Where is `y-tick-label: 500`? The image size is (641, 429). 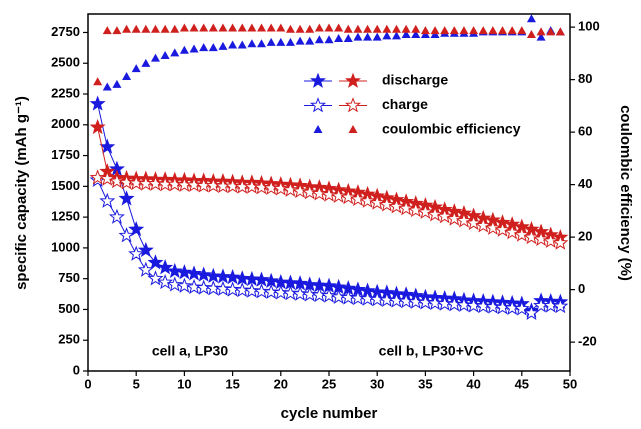 y-tick-label: 500 is located at coordinates (69, 308).